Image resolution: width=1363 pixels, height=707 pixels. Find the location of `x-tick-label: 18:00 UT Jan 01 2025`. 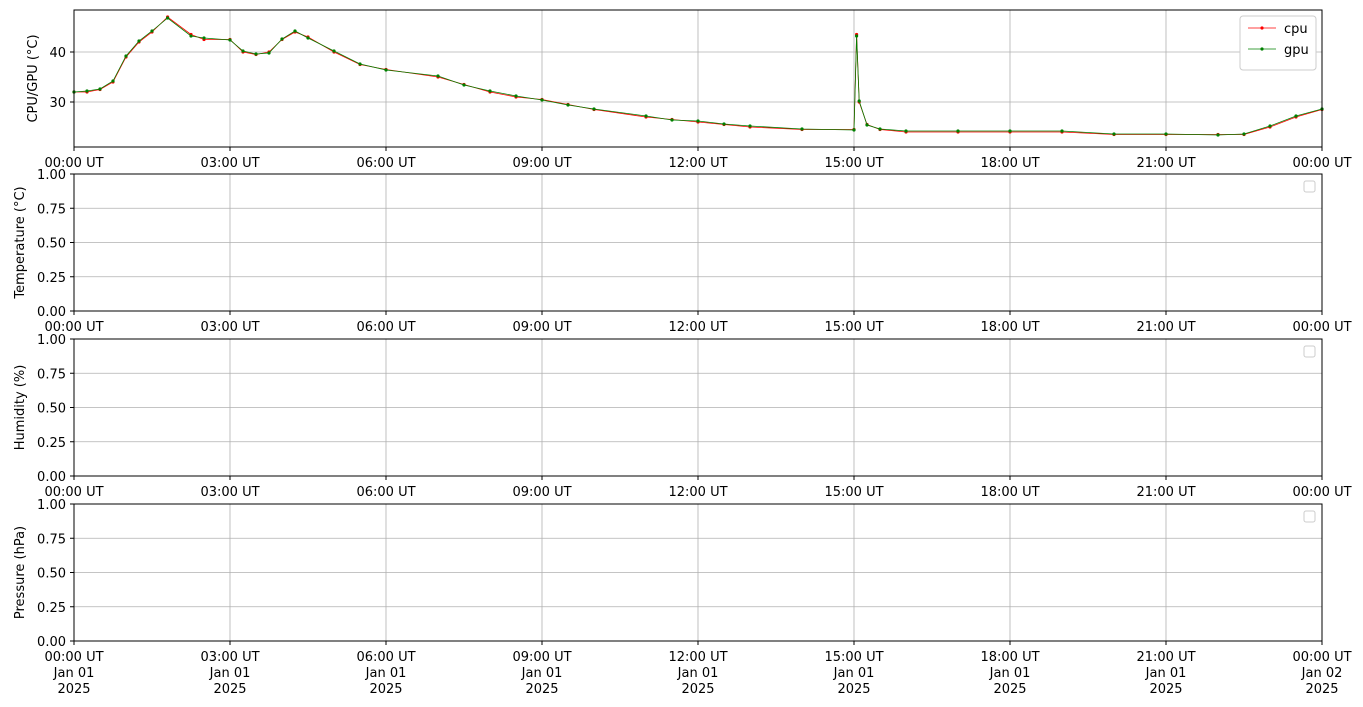

x-tick-label: 18:00 UT Jan 01 2025 is located at coordinates (1009, 673).